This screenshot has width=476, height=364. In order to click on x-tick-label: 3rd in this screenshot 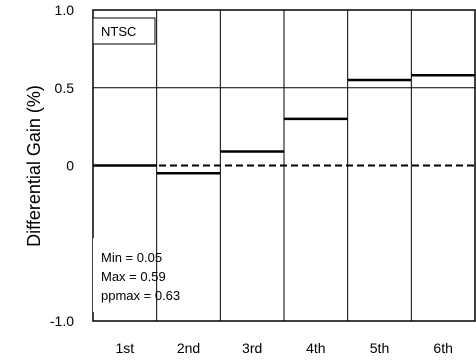, I will do `click(252, 348)`.